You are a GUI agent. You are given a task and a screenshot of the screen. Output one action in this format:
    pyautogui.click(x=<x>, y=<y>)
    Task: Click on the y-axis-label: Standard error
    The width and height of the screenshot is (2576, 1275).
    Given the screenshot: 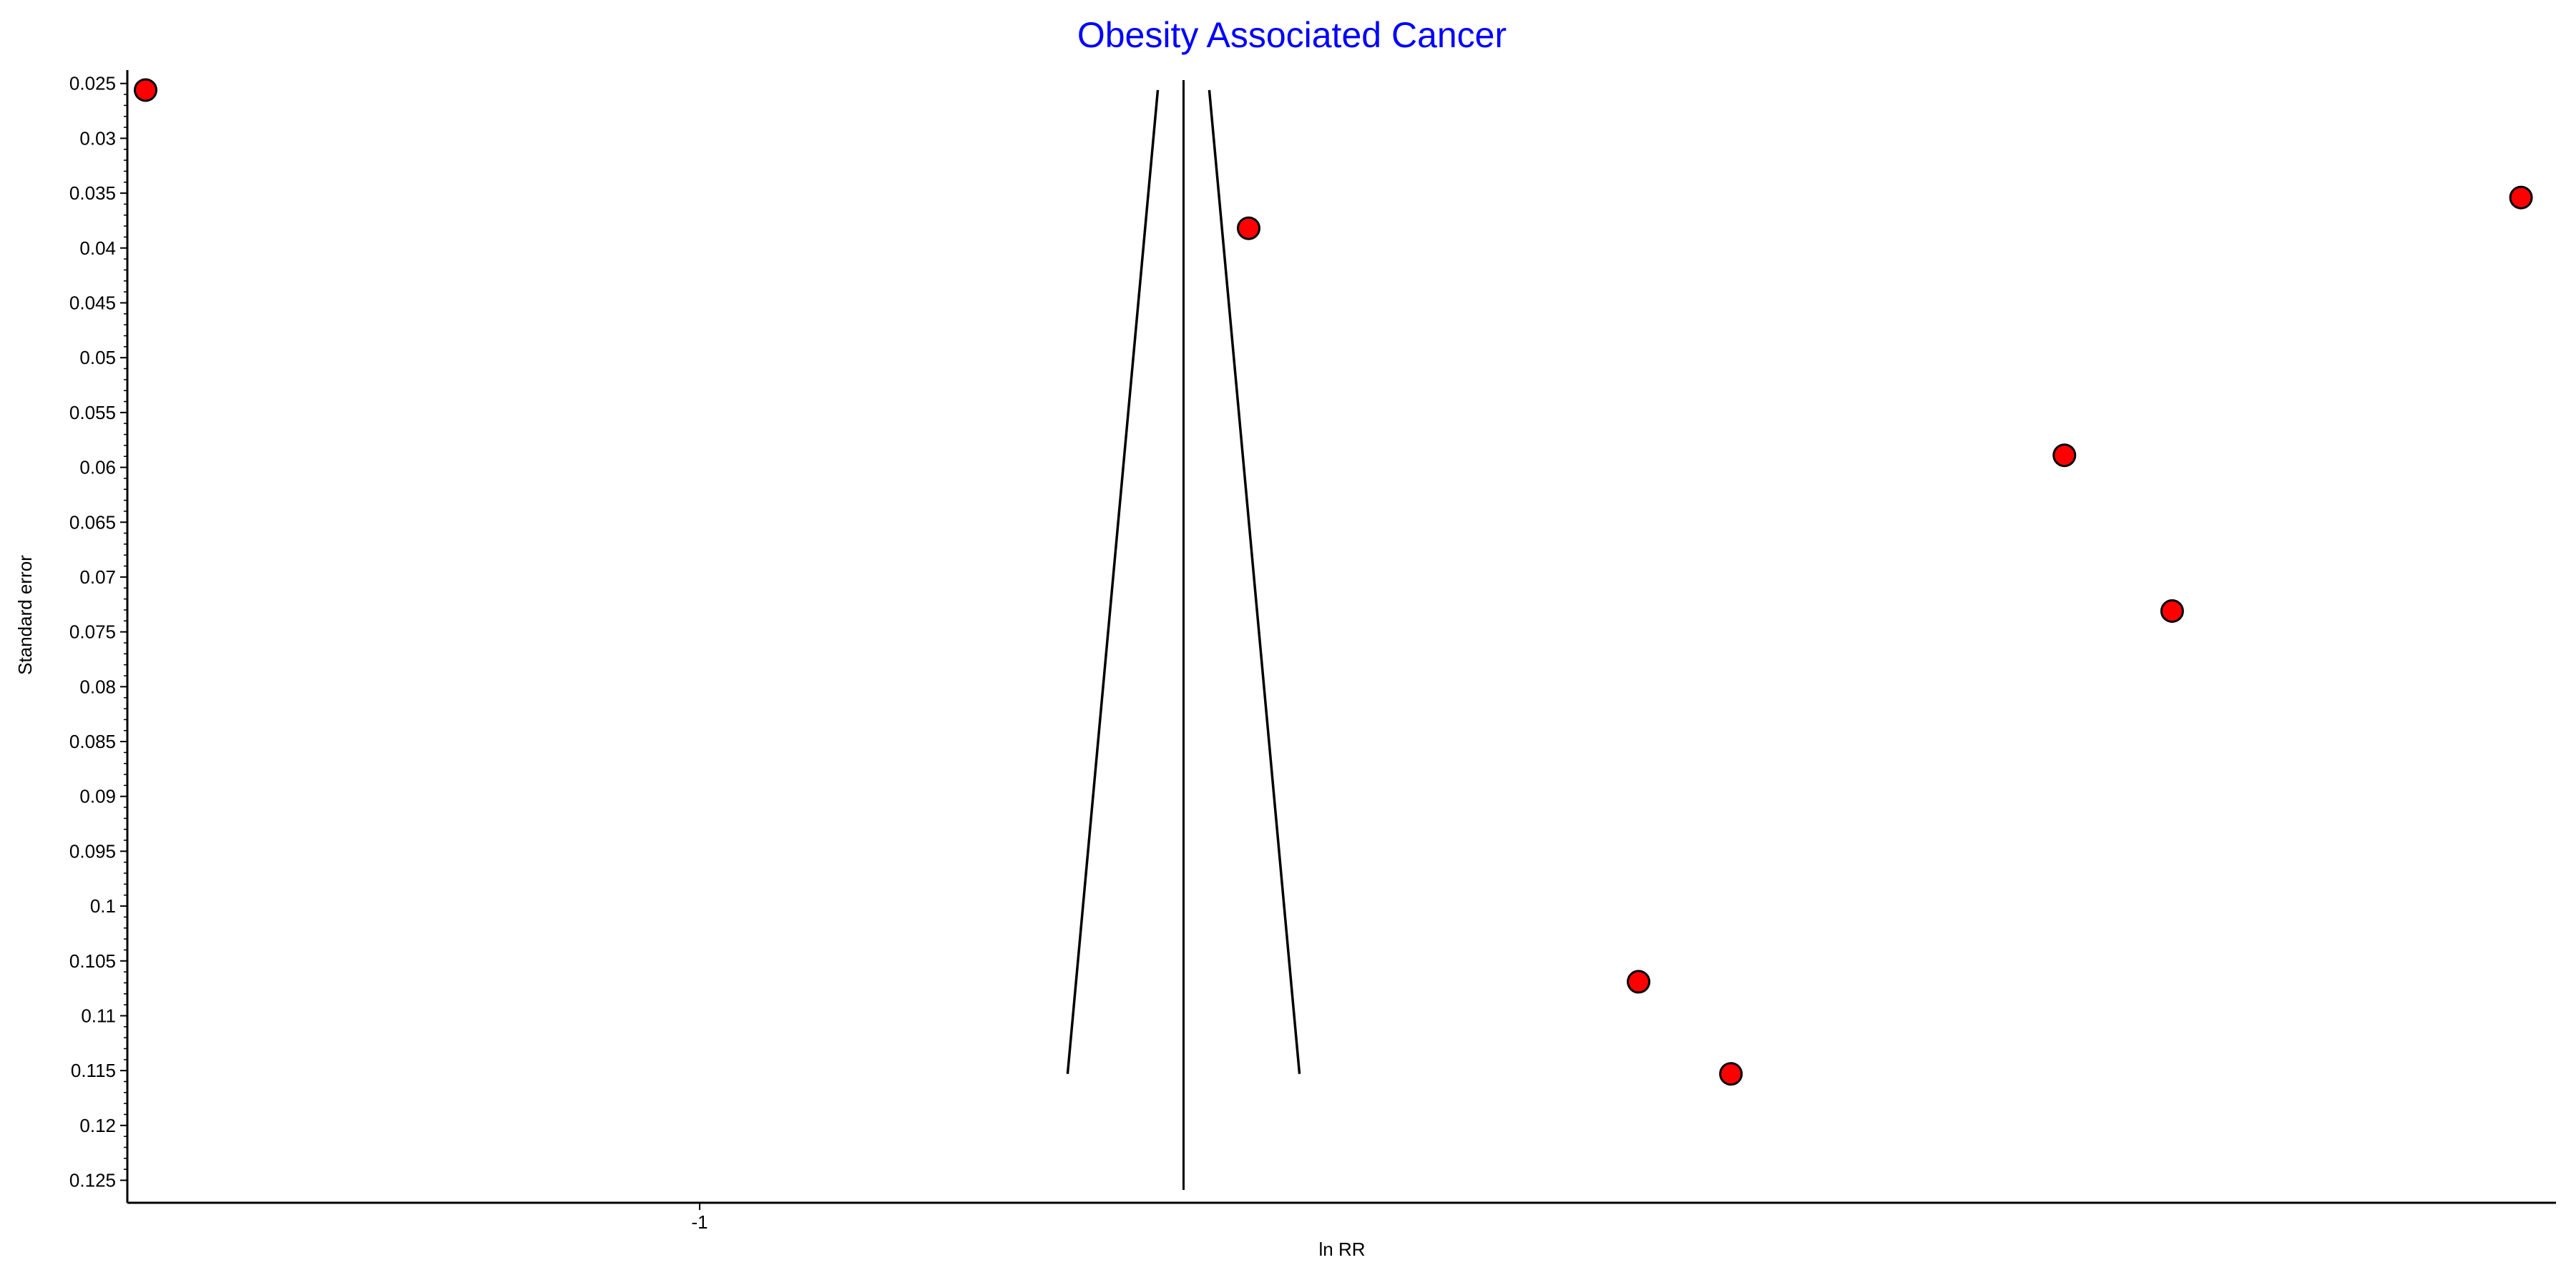 What is the action you would take?
    pyautogui.click(x=25, y=615)
    